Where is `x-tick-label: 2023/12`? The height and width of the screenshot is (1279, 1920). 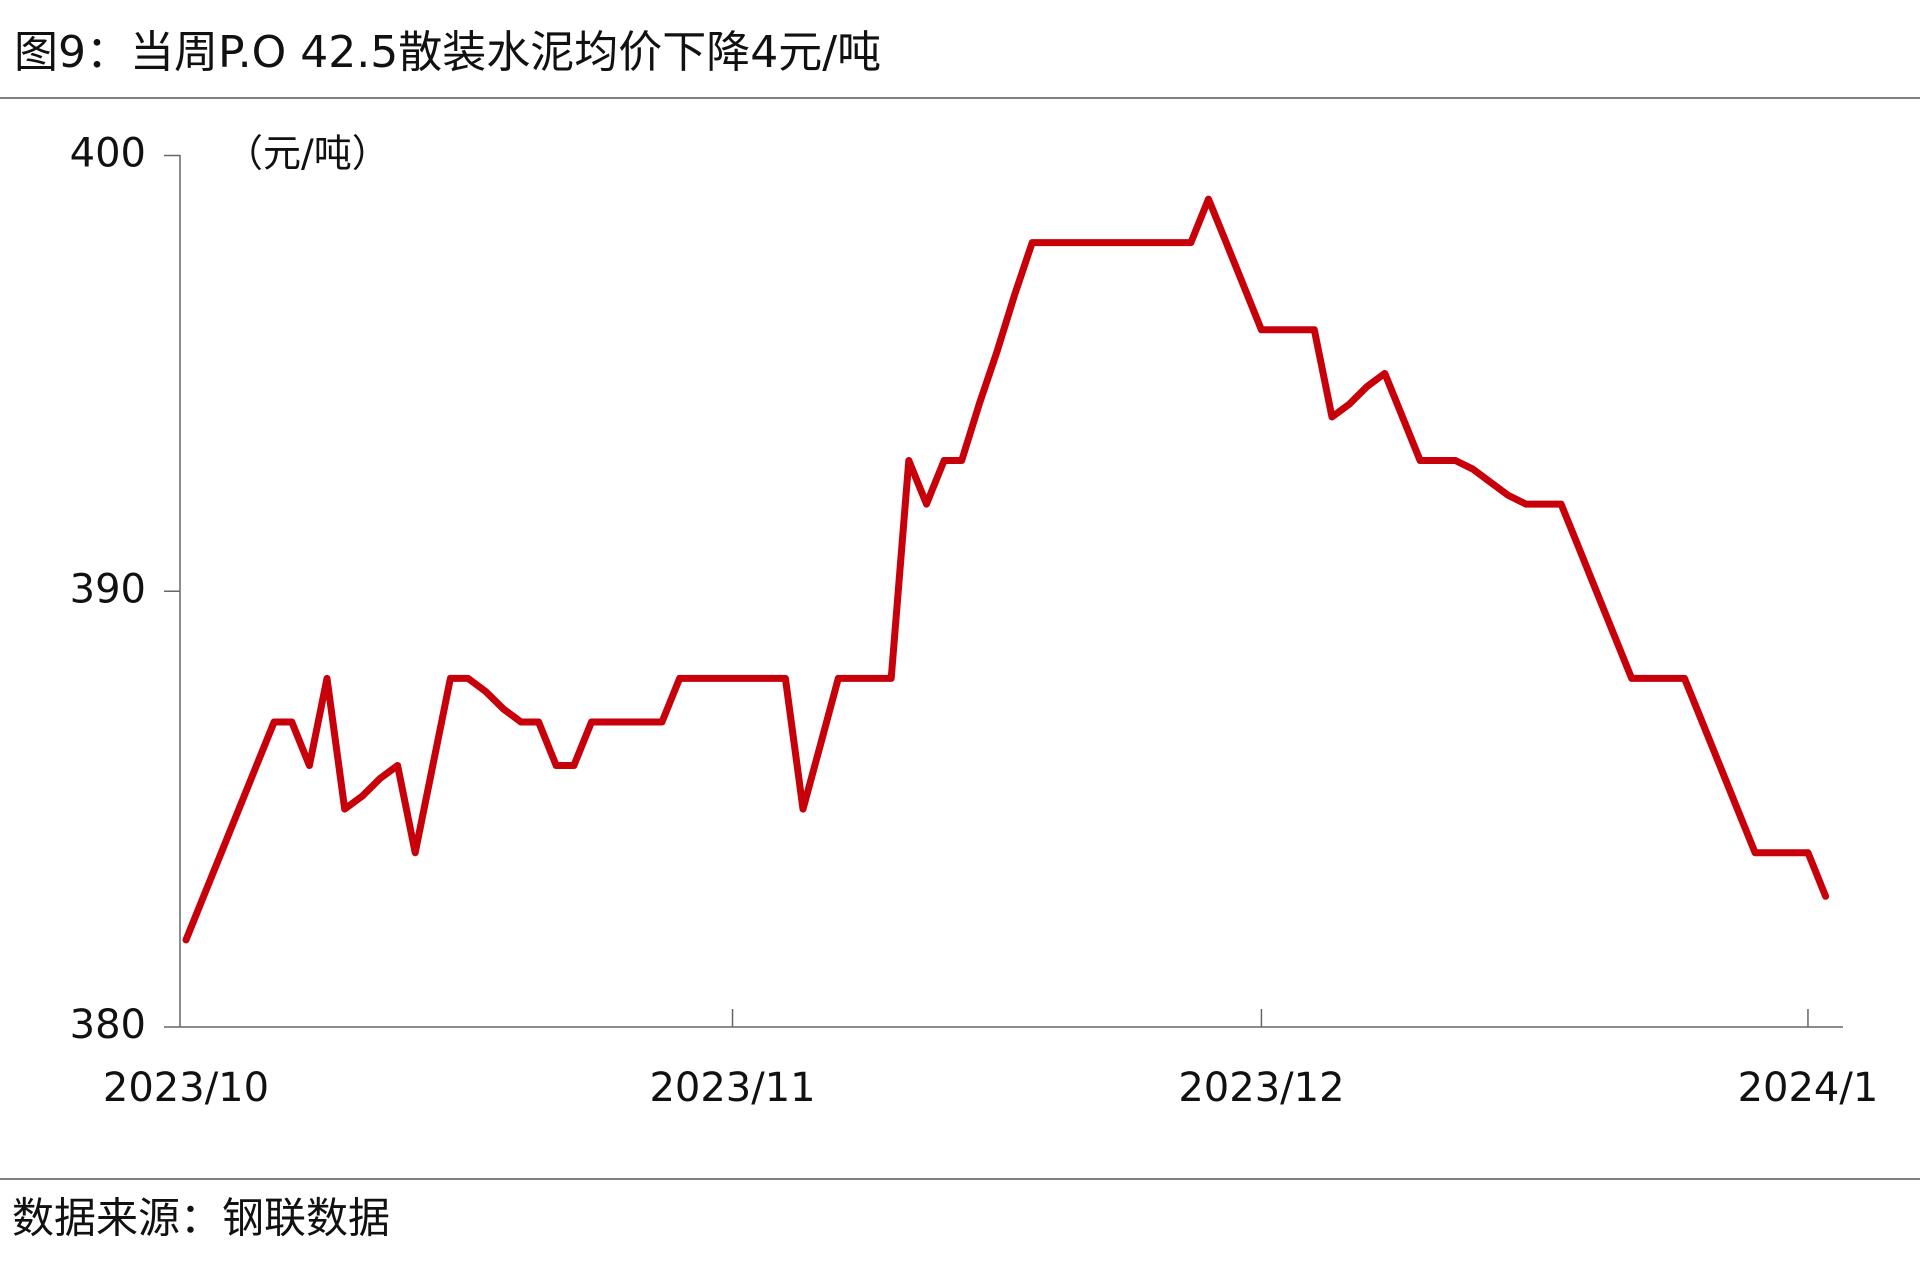
x-tick-label: 2023/12 is located at coordinates (1261, 1088).